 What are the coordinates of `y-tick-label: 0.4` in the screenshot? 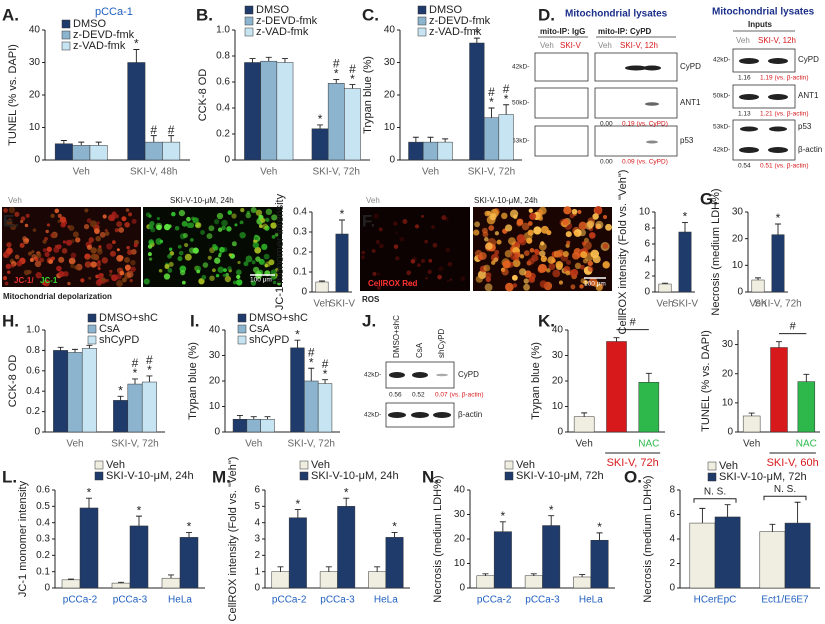 It's located at (43, 522).